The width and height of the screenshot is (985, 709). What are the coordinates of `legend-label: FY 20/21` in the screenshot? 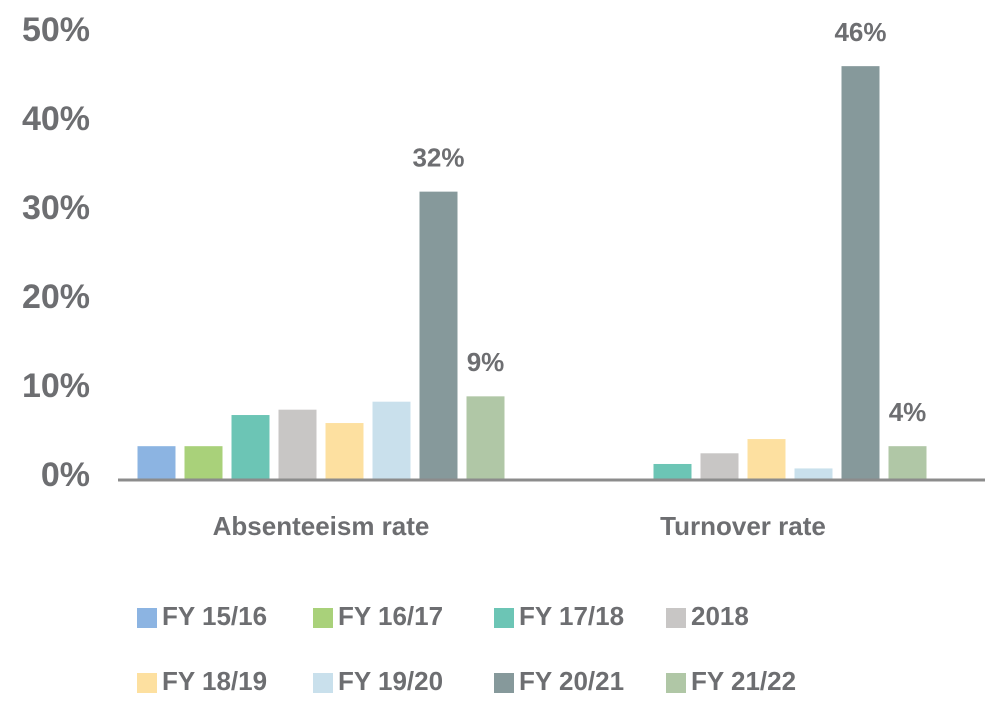 It's located at (571, 681).